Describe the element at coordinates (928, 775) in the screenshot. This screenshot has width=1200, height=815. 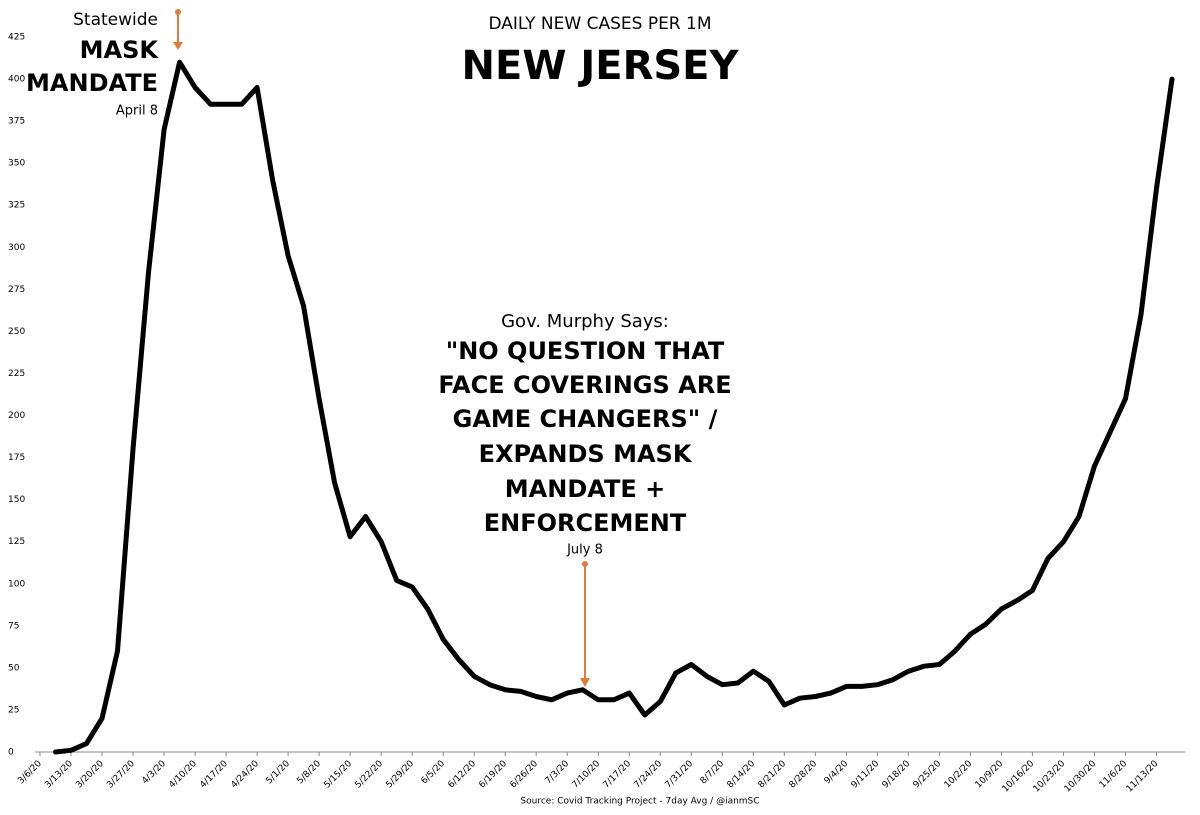
I see `x-tick-label: 9/25/20` at that location.